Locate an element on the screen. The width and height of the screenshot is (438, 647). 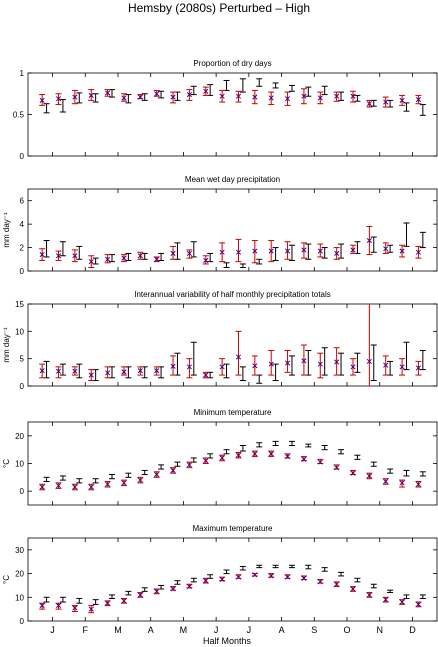
x-axis-label: Half Months is located at coordinates (227, 641).